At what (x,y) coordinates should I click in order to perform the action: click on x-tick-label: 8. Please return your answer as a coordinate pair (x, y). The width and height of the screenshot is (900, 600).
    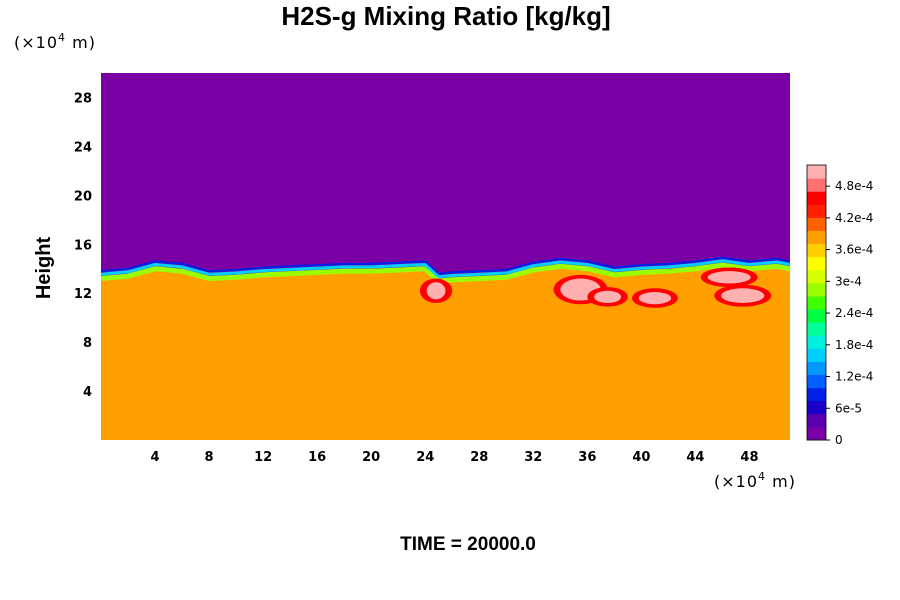
    Looking at the image, I should click on (209, 457).